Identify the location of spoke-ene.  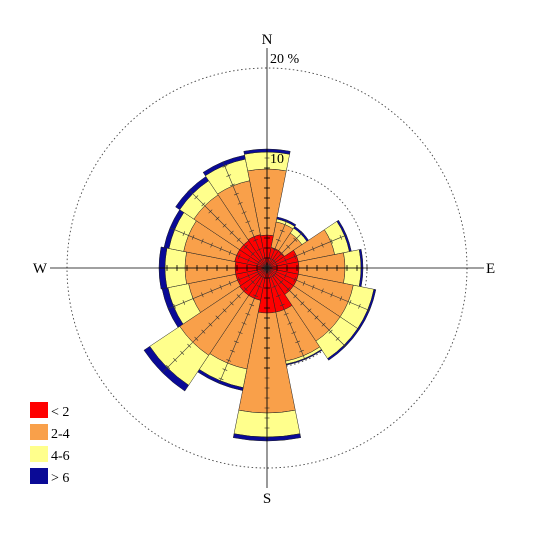
(306, 251).